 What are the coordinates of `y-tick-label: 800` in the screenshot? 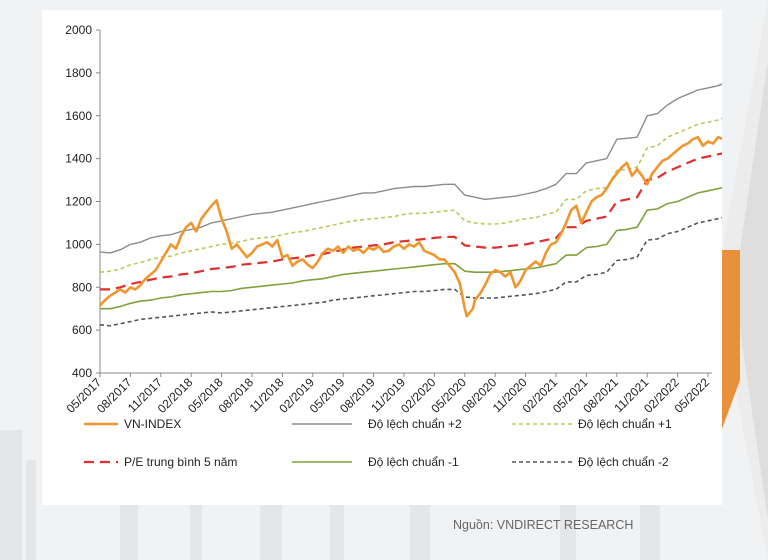 It's located at (82, 287).